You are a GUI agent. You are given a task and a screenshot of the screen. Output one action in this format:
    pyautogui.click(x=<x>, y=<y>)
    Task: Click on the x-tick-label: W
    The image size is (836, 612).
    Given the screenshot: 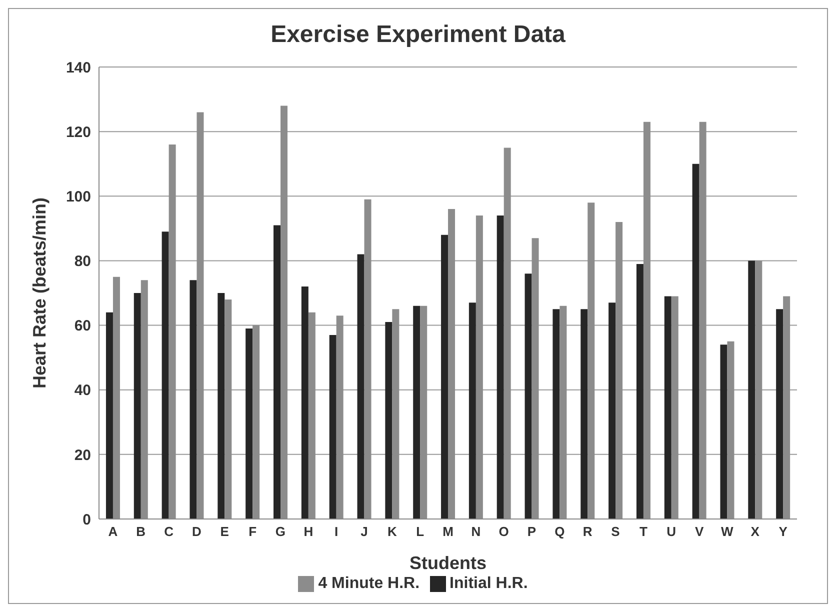 What is the action you would take?
    pyautogui.click(x=727, y=532)
    